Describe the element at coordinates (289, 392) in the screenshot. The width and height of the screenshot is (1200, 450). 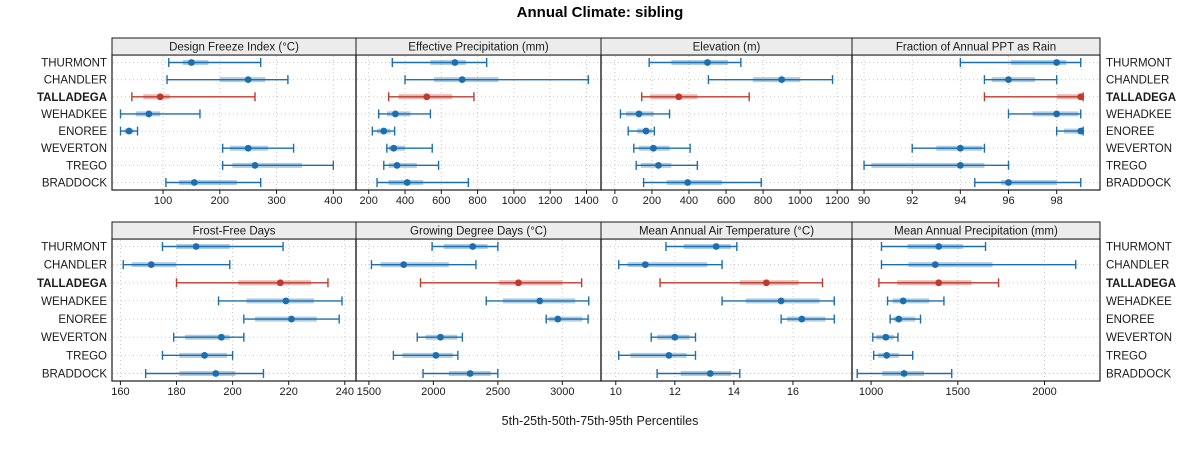
I see `axis-tick-label: 220` at that location.